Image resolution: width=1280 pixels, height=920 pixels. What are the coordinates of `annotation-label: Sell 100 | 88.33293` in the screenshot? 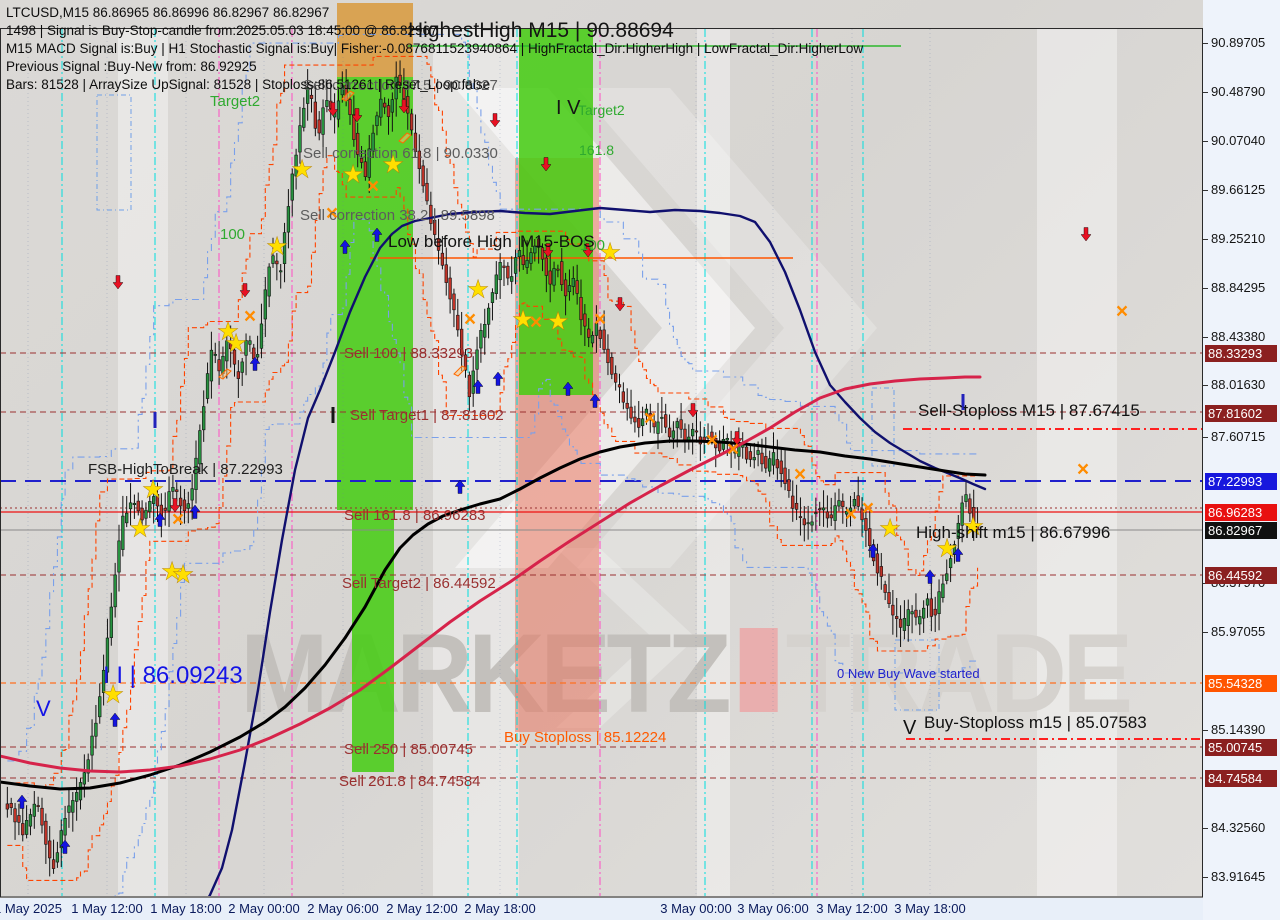 It's located at (409, 353).